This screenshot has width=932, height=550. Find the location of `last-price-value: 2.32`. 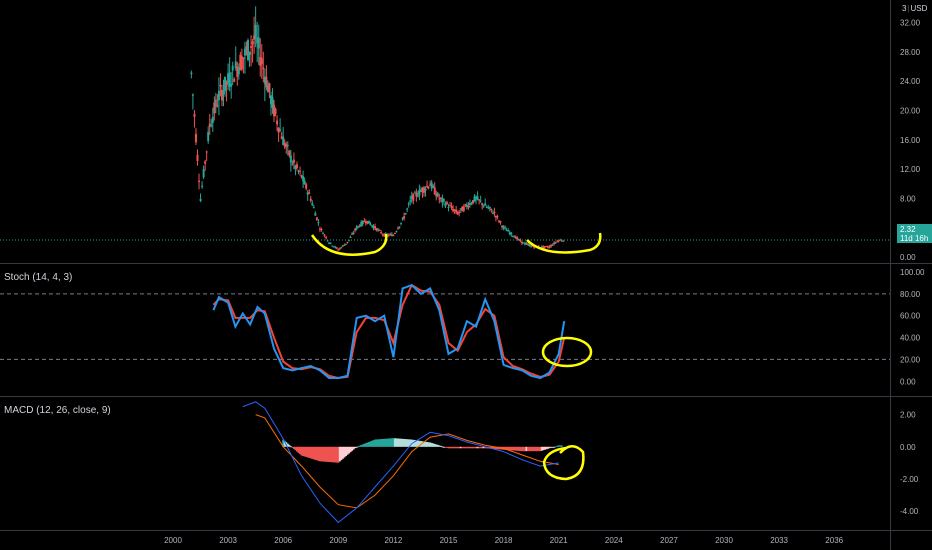

last-price-value: 2.32 is located at coordinates (908, 229).